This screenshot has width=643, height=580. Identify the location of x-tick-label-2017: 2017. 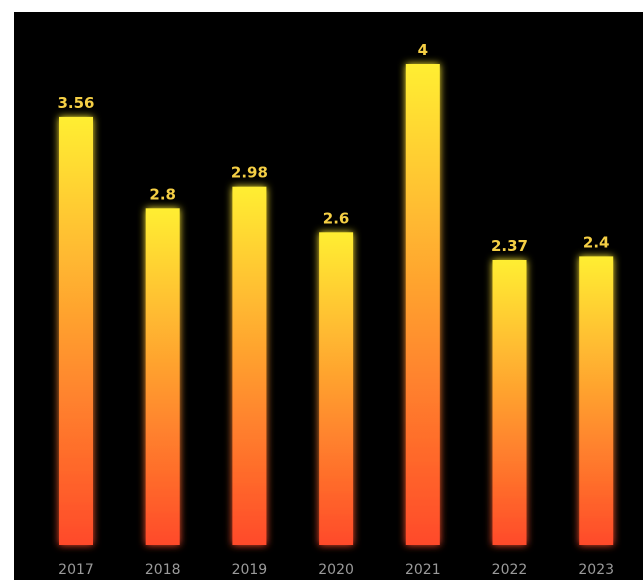
(76, 570).